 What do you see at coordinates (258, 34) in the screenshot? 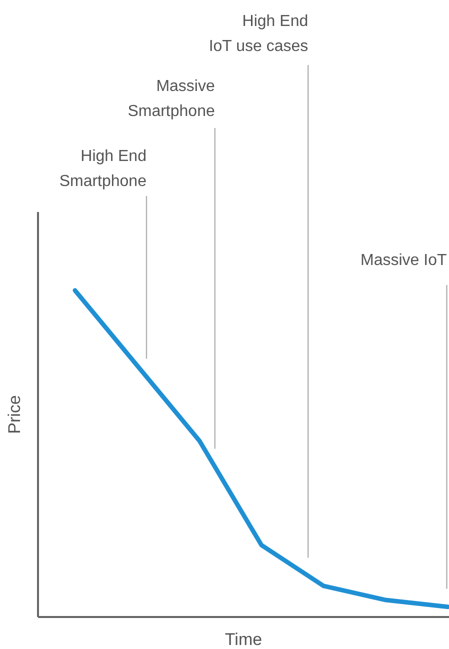
I see `text: High End IoT use cases` at bounding box center [258, 34].